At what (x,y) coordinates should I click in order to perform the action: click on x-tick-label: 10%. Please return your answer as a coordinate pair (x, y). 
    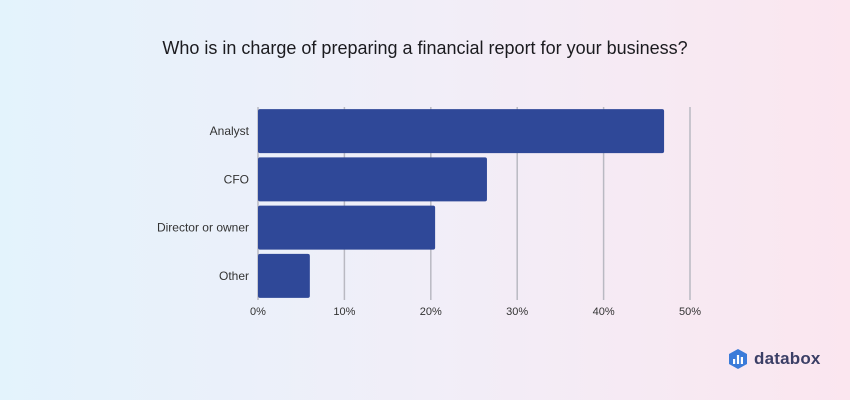
    Looking at the image, I should click on (344, 312).